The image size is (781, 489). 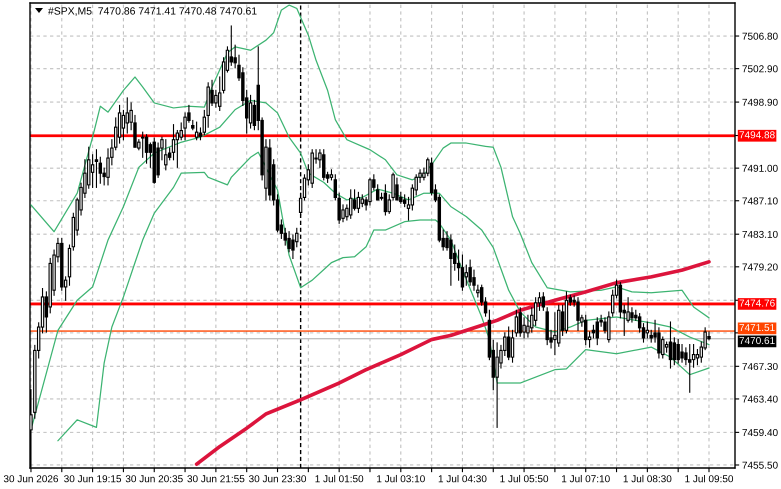 I want to click on y-tick-label: 7491.00, so click(x=760, y=168).